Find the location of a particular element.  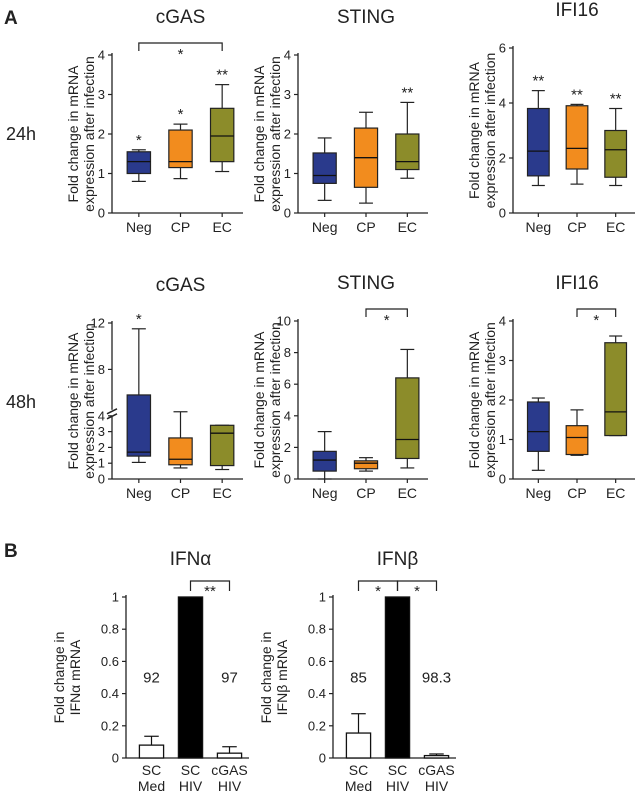

x-tick-label: HIV is located at coordinates (230, 786).